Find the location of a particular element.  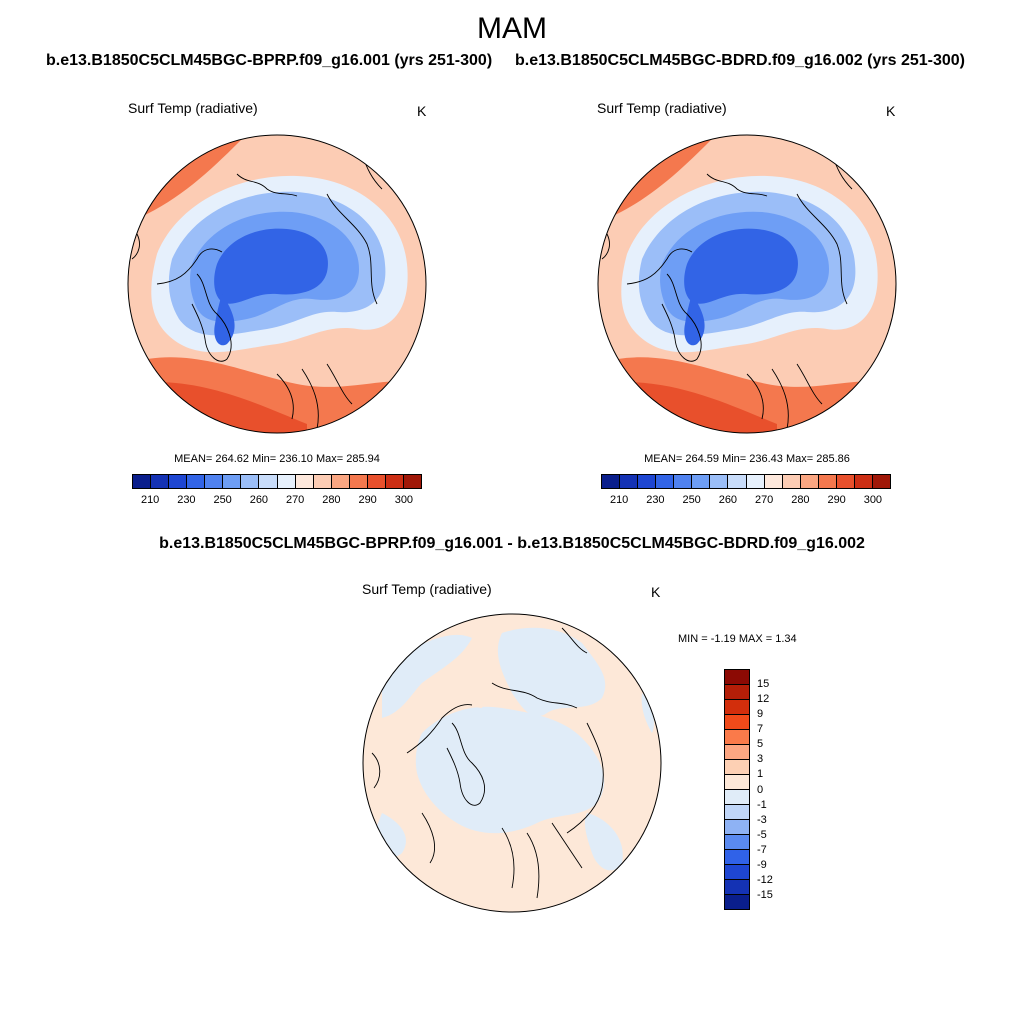

colorbar-tick-label: -5 is located at coordinates (762, 834).